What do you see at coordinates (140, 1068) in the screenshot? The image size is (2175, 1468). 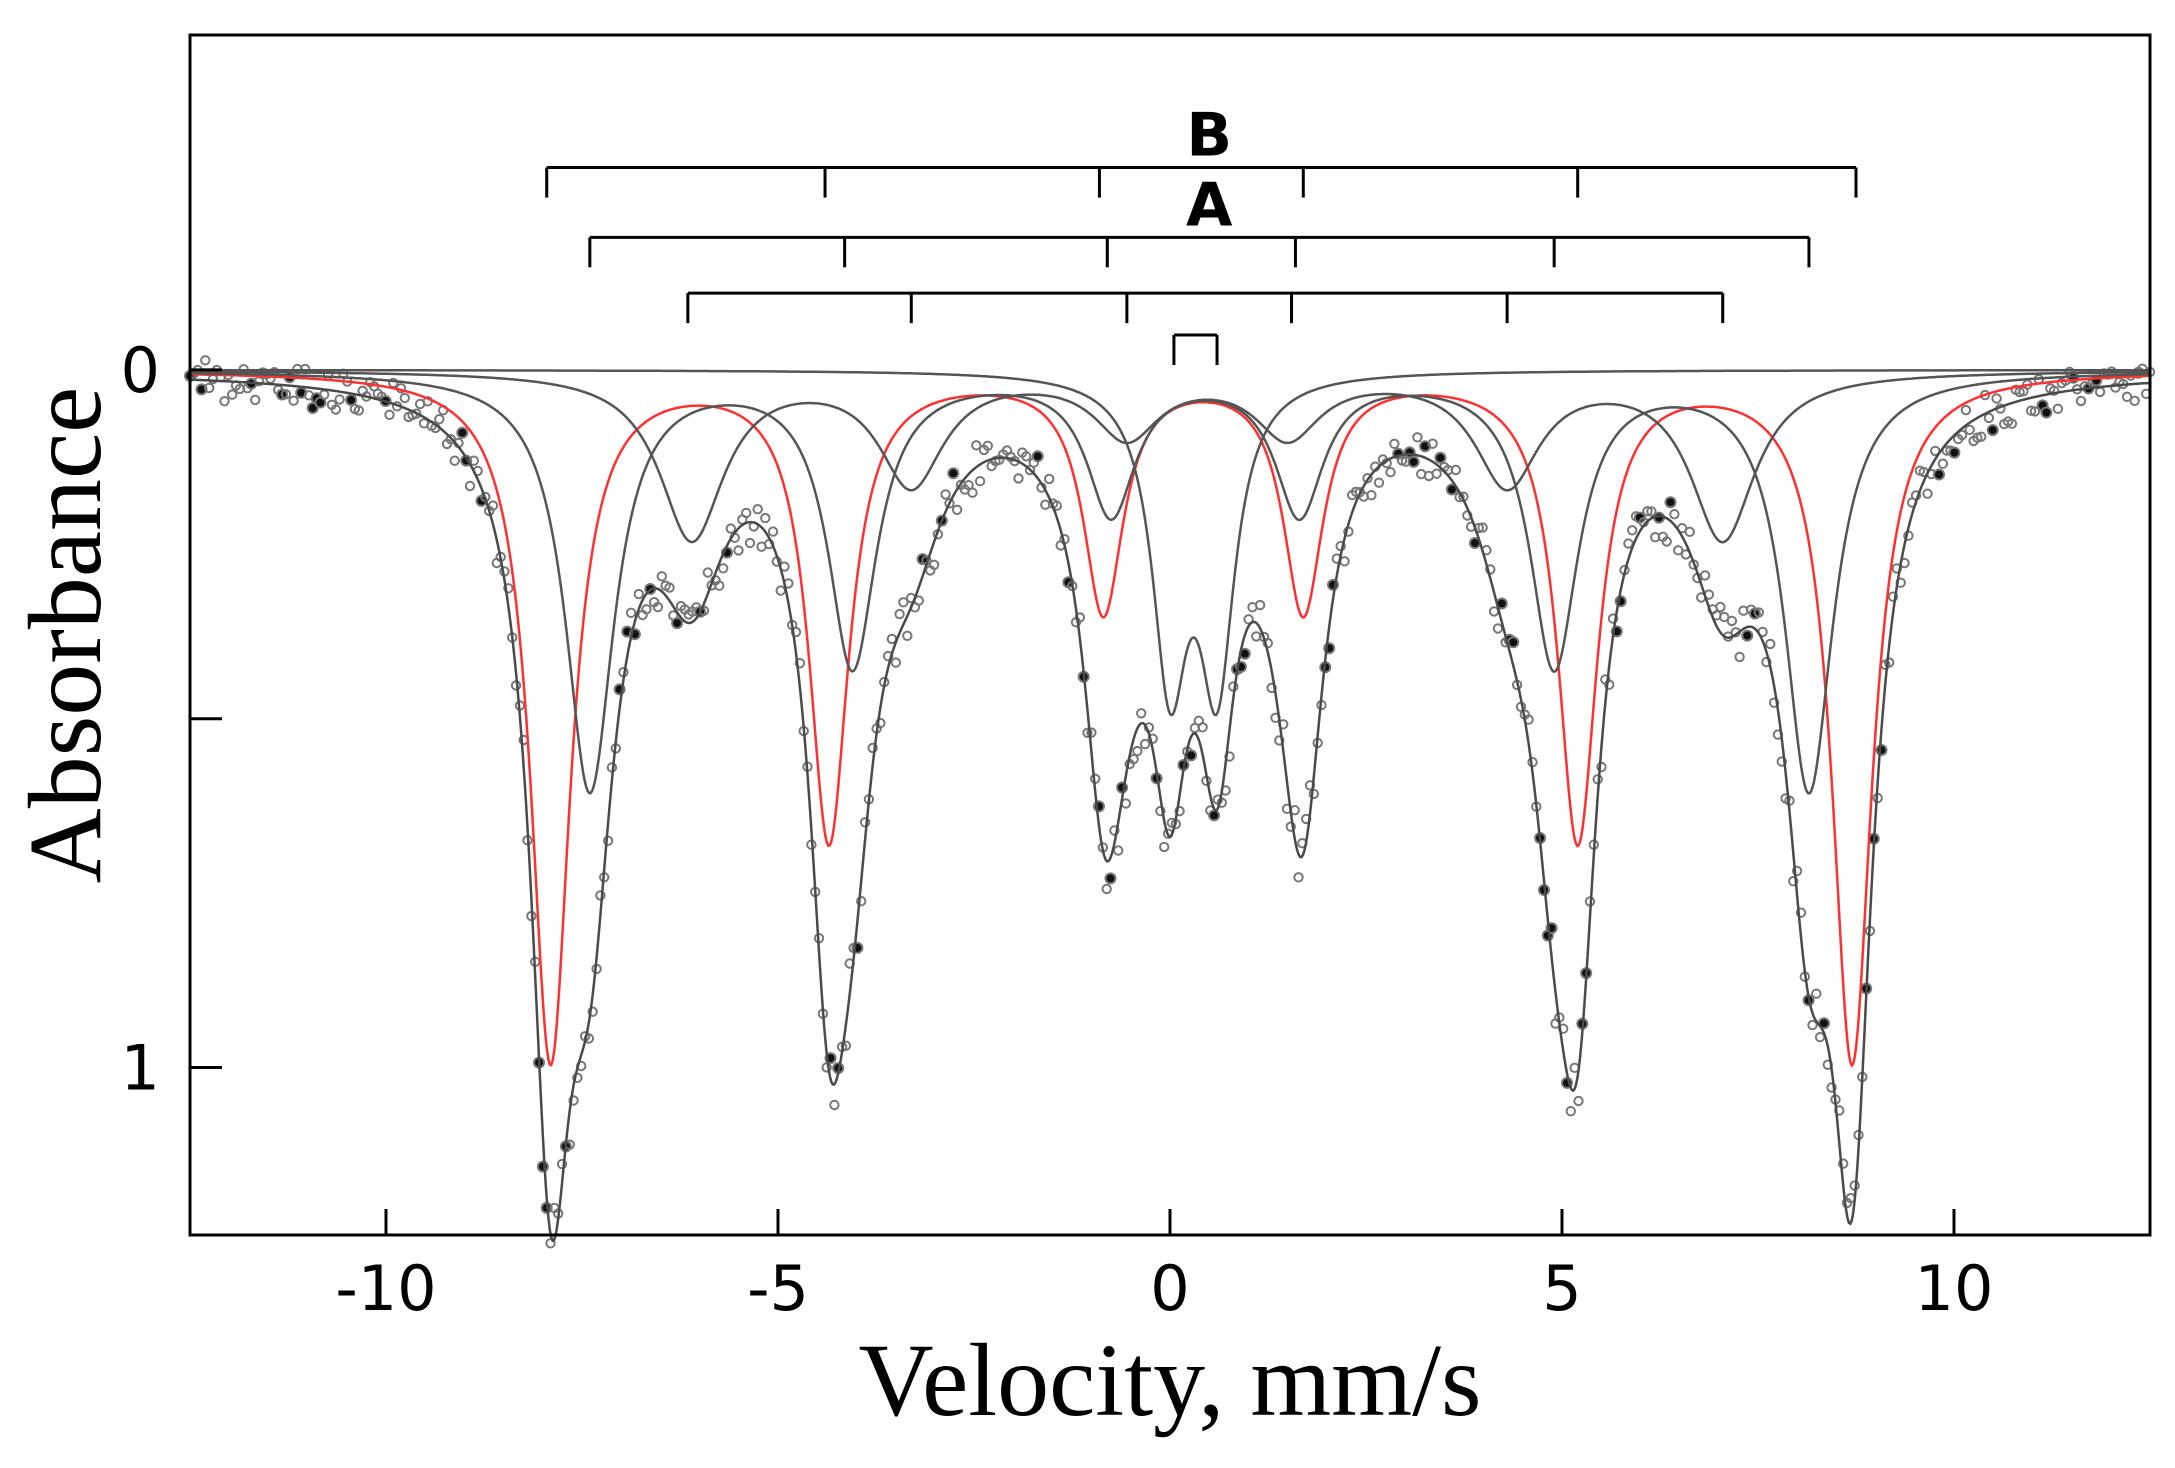 I see `y-tick-label: 1` at bounding box center [140, 1068].